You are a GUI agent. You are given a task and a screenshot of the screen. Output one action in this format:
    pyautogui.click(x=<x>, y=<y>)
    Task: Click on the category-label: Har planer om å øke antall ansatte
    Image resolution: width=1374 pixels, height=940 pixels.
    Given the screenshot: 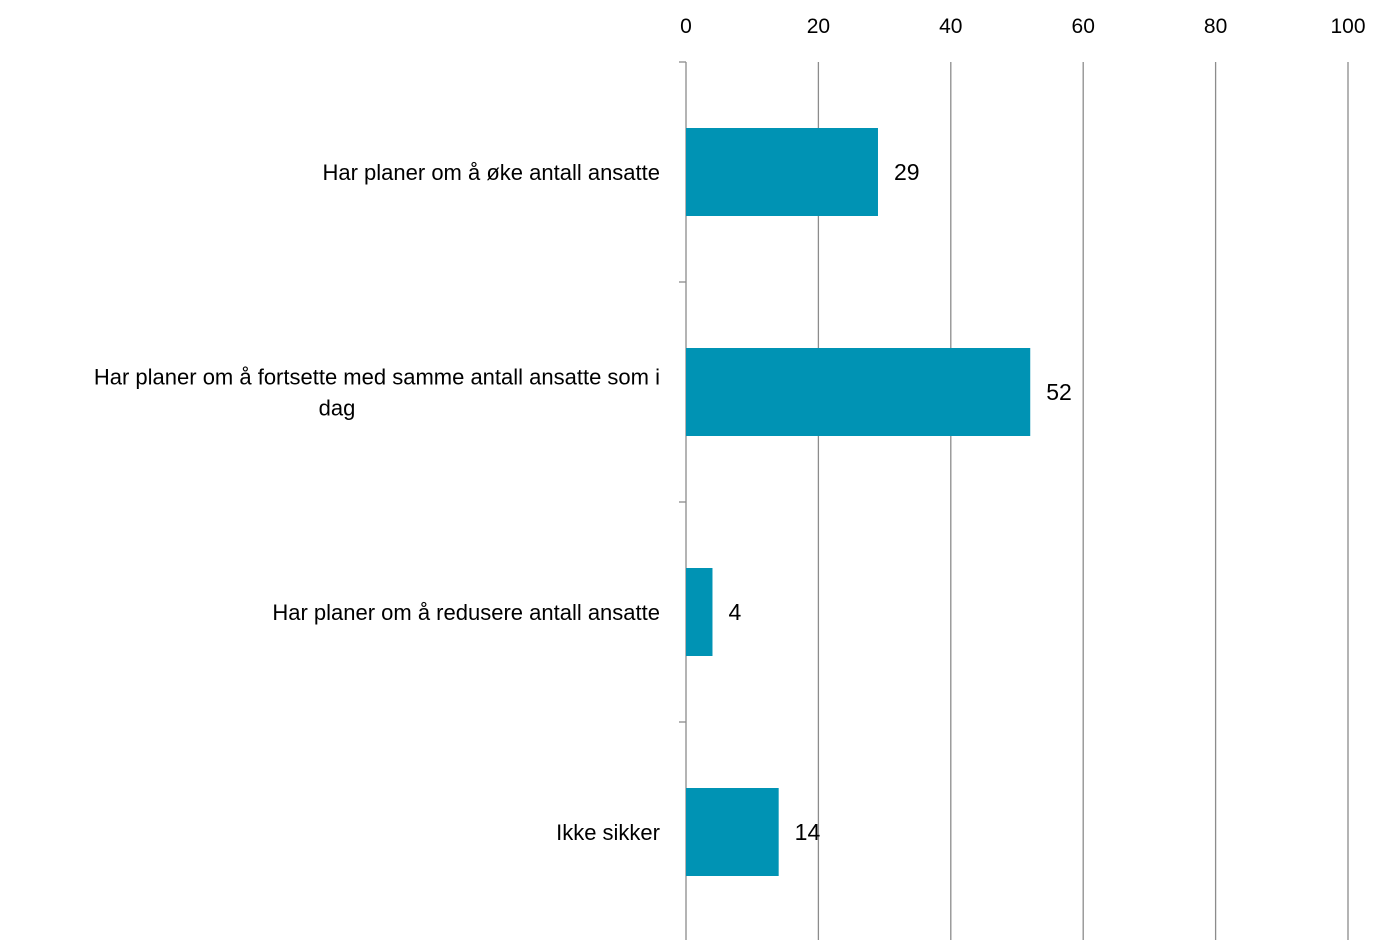 What is the action you would take?
    pyautogui.click(x=491, y=172)
    